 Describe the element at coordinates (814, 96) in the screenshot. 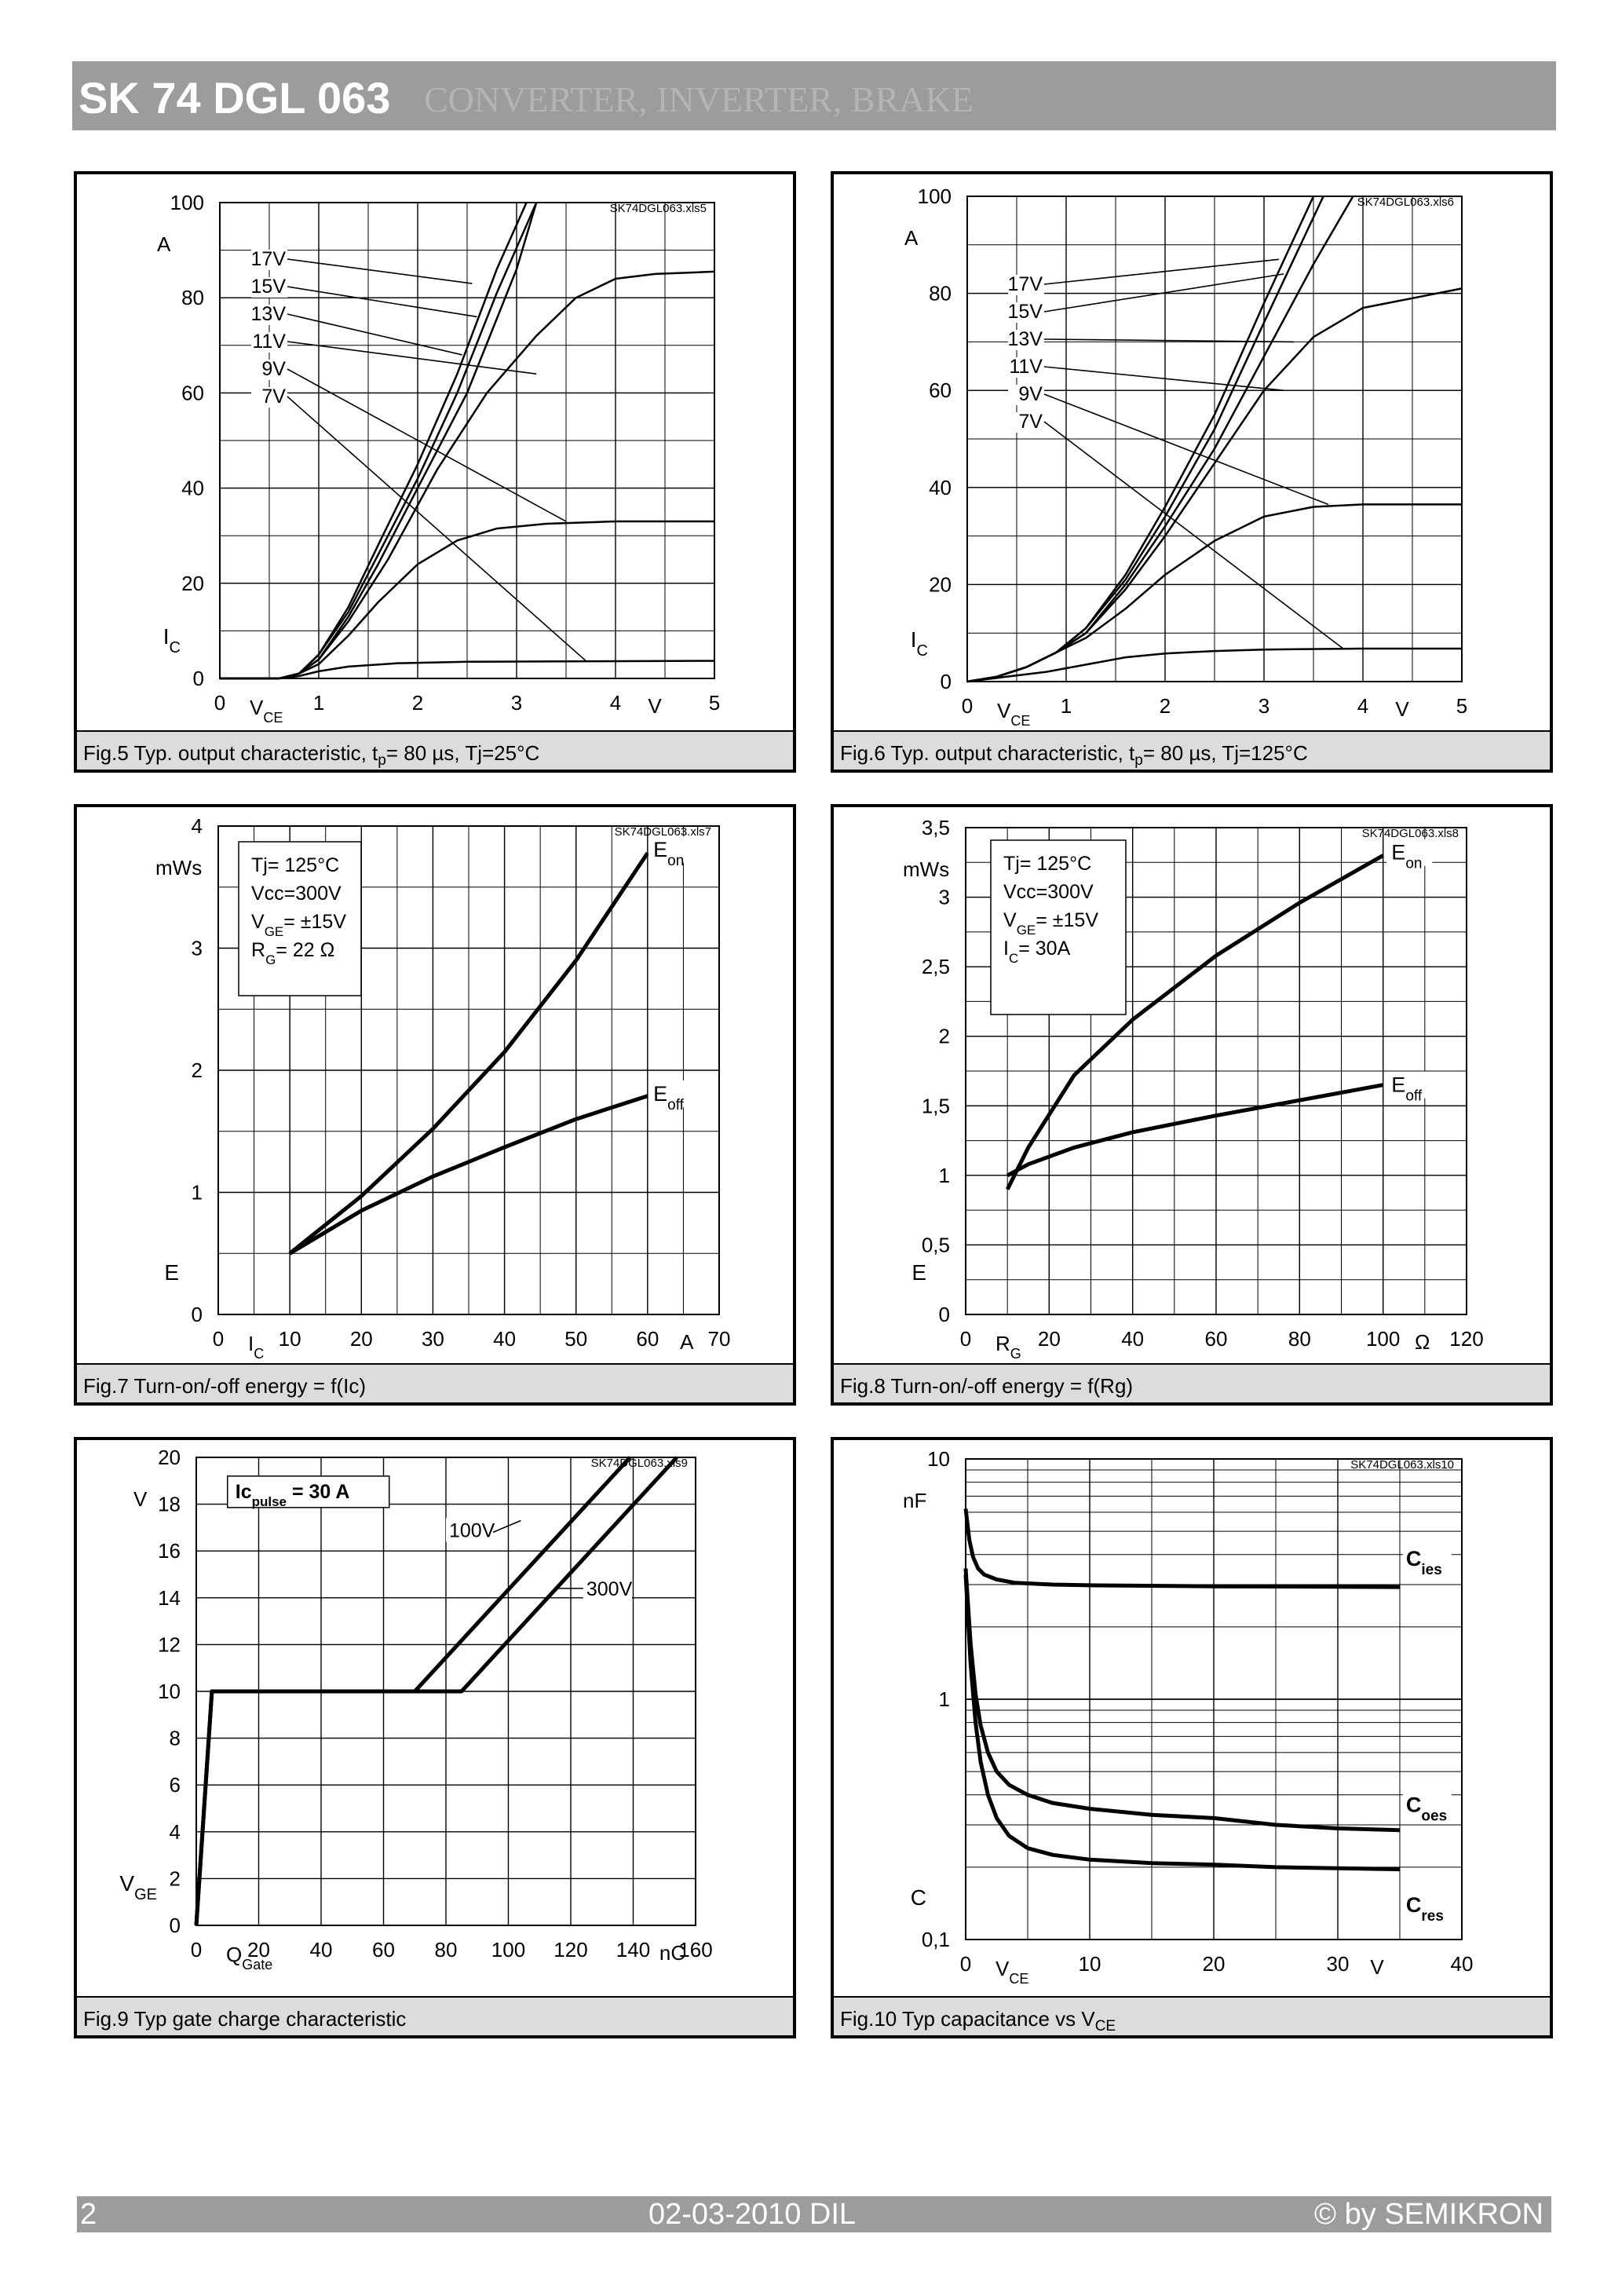

I see `page-header: SK 74 DGL 063 CONVERTER, INVERTER, BRAKE` at that location.